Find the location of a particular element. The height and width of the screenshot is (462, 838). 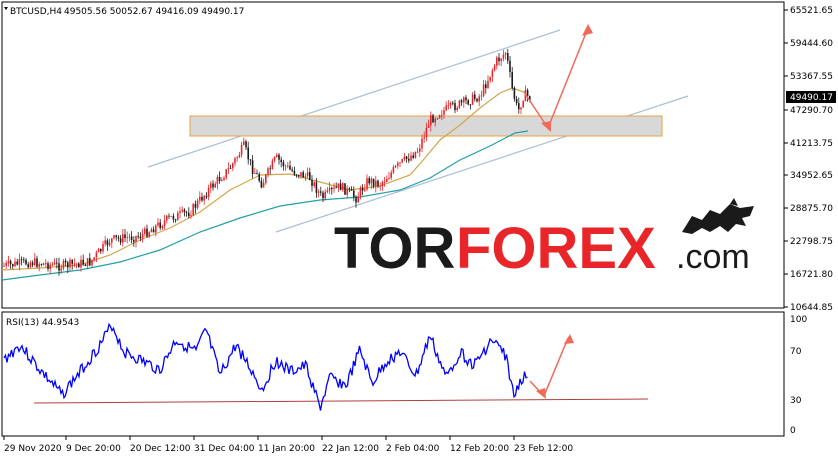

rsi-label: RSI(13) 44.9543 is located at coordinates (42, 323).